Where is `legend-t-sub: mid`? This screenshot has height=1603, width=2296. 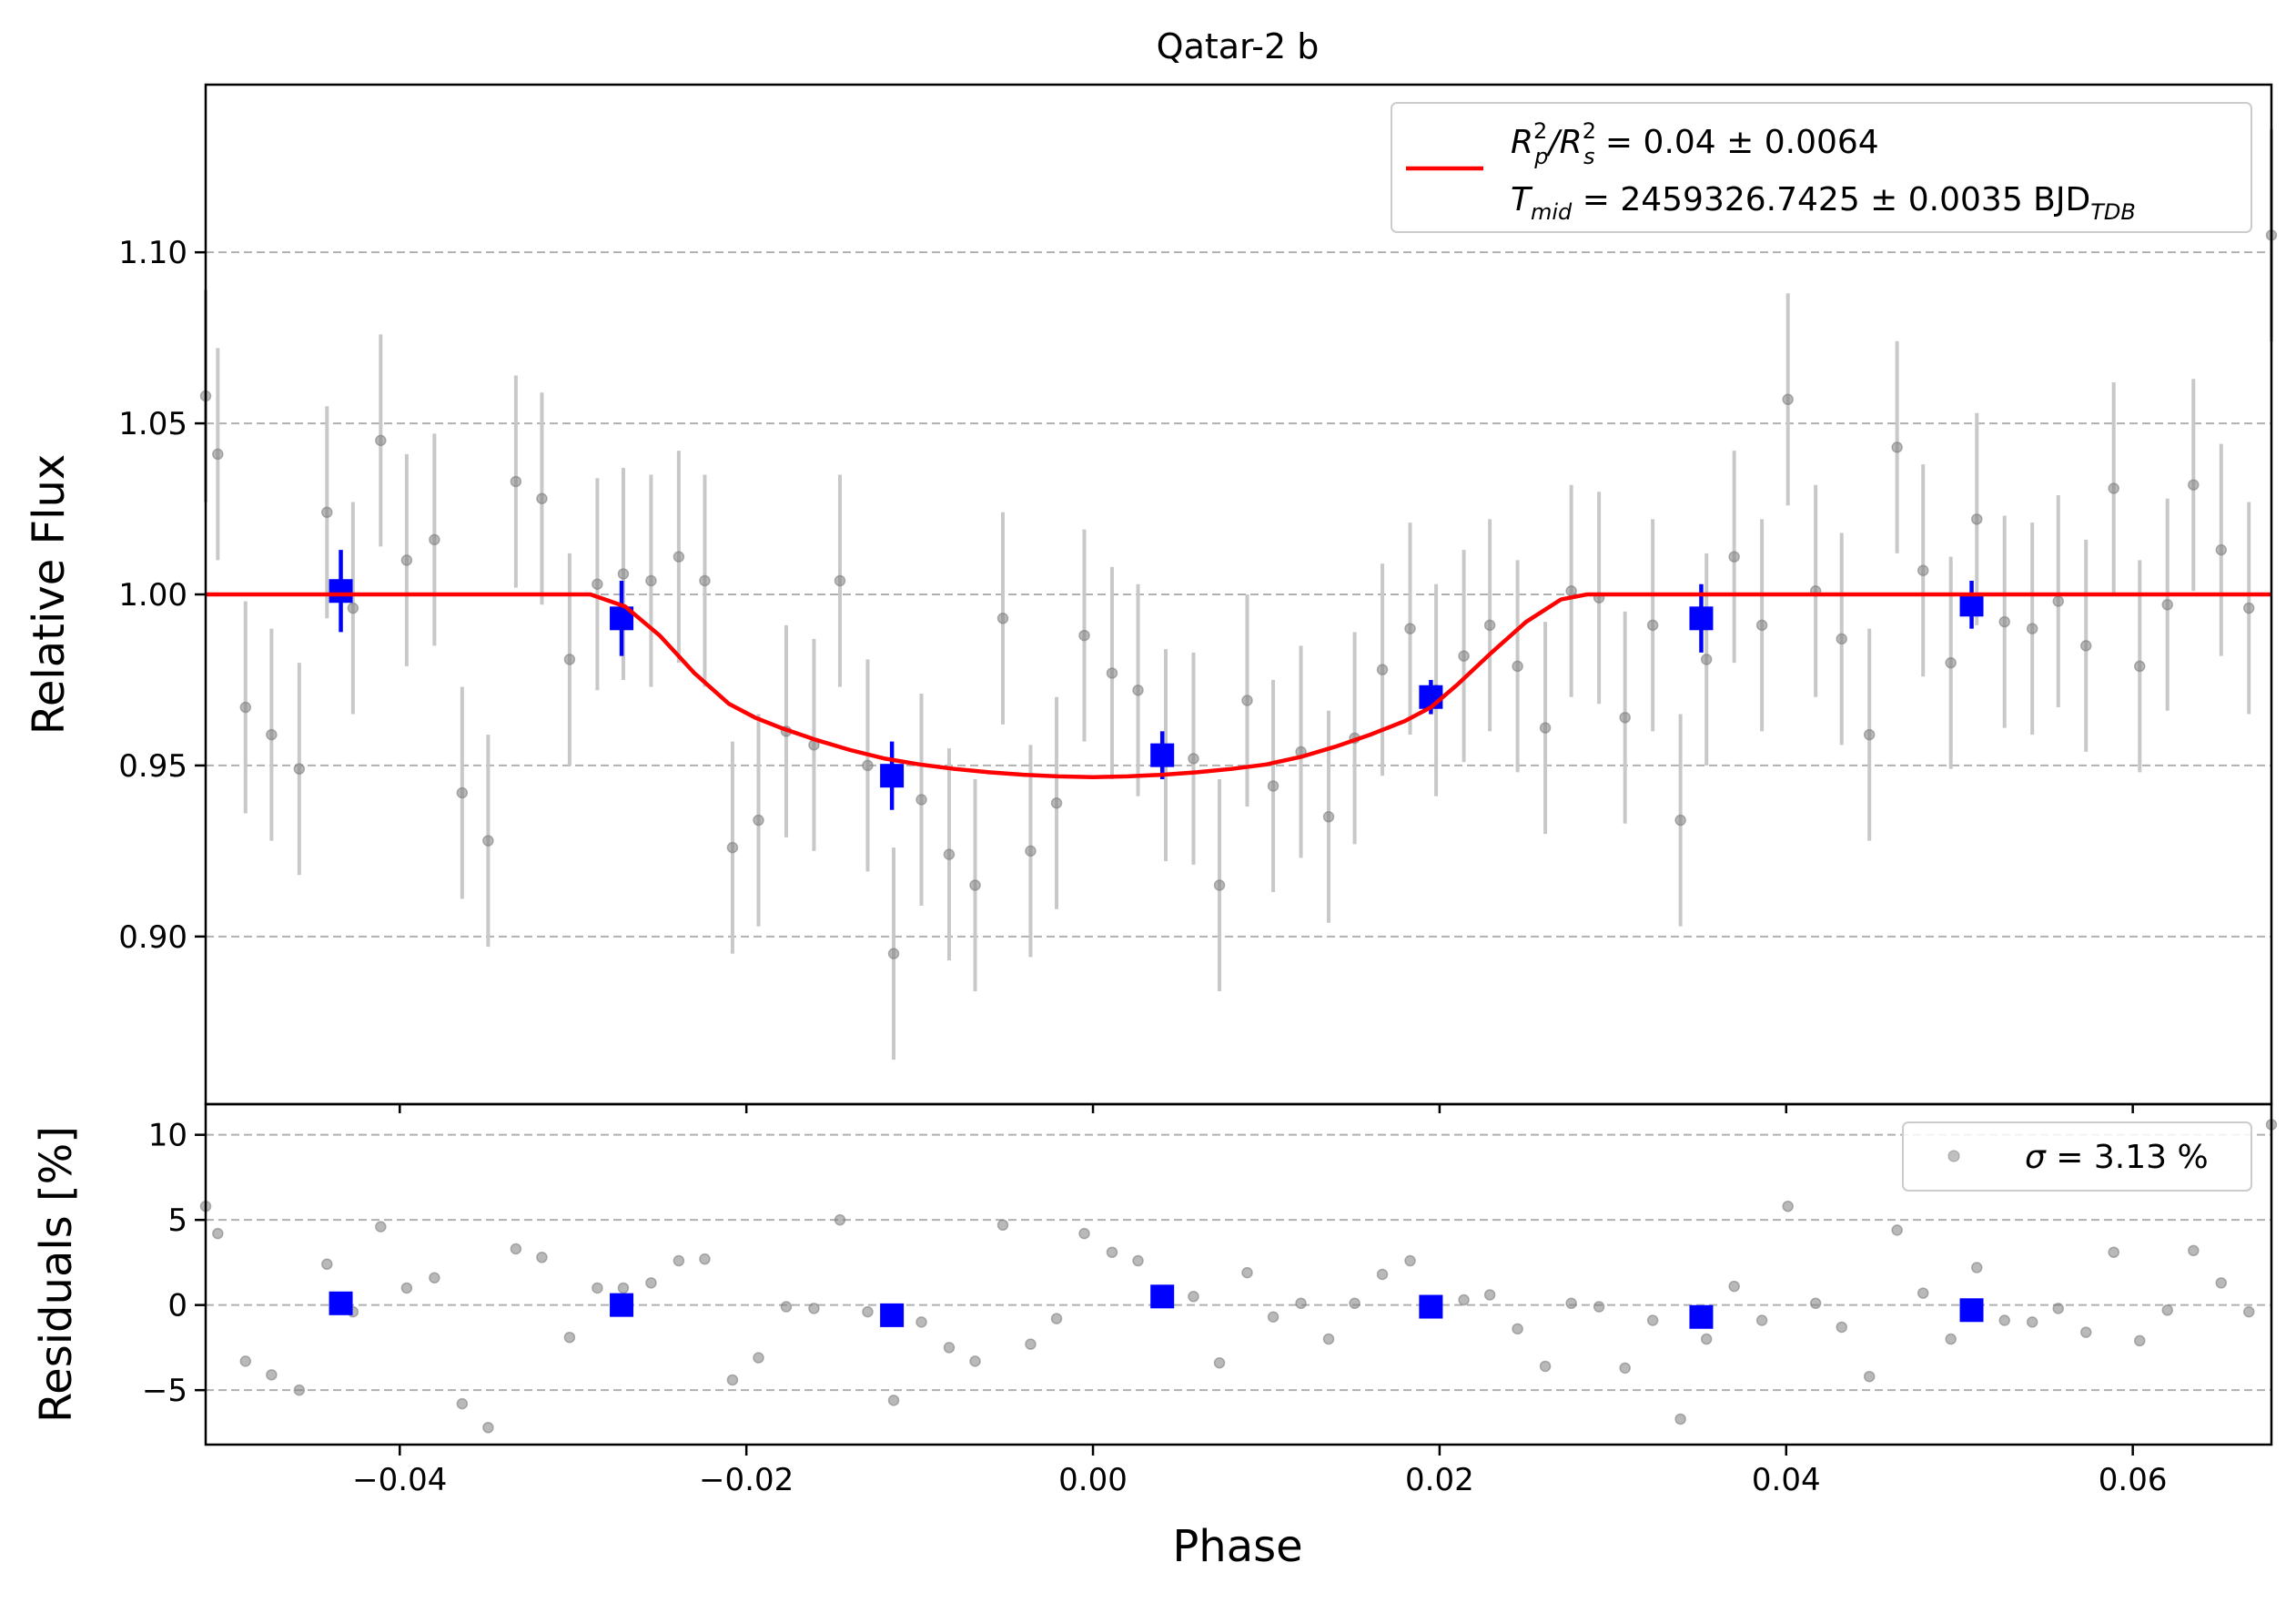 legend-t-sub: mid is located at coordinates (1552, 212).